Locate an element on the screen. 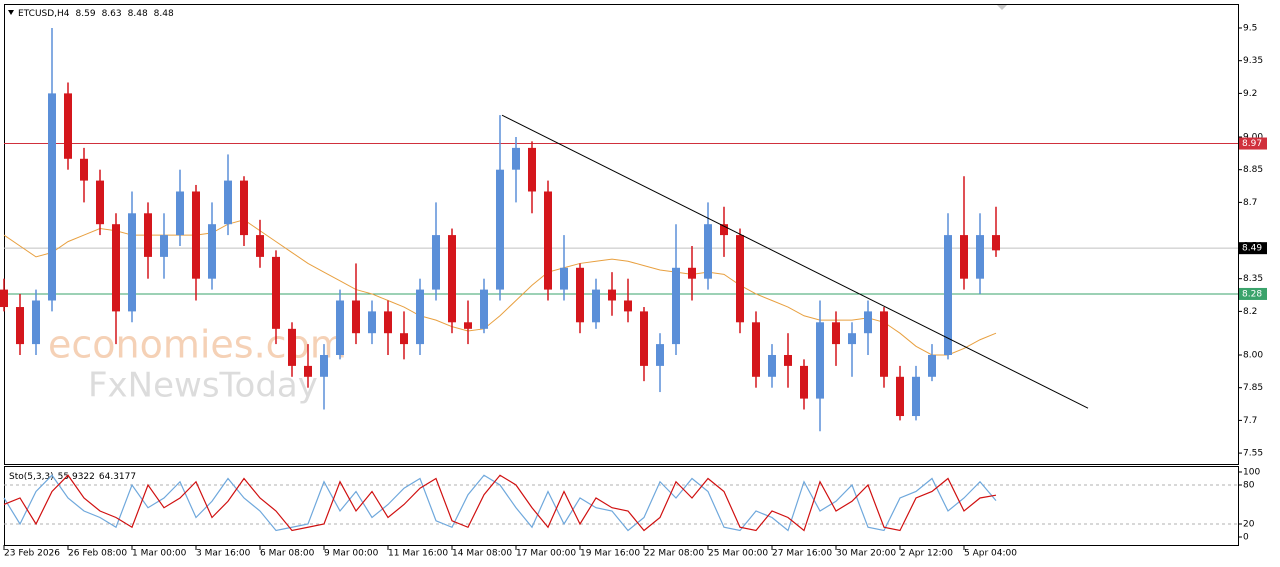 The height and width of the screenshot is (567, 1280). stoch-line is located at coordinates (500, 503).